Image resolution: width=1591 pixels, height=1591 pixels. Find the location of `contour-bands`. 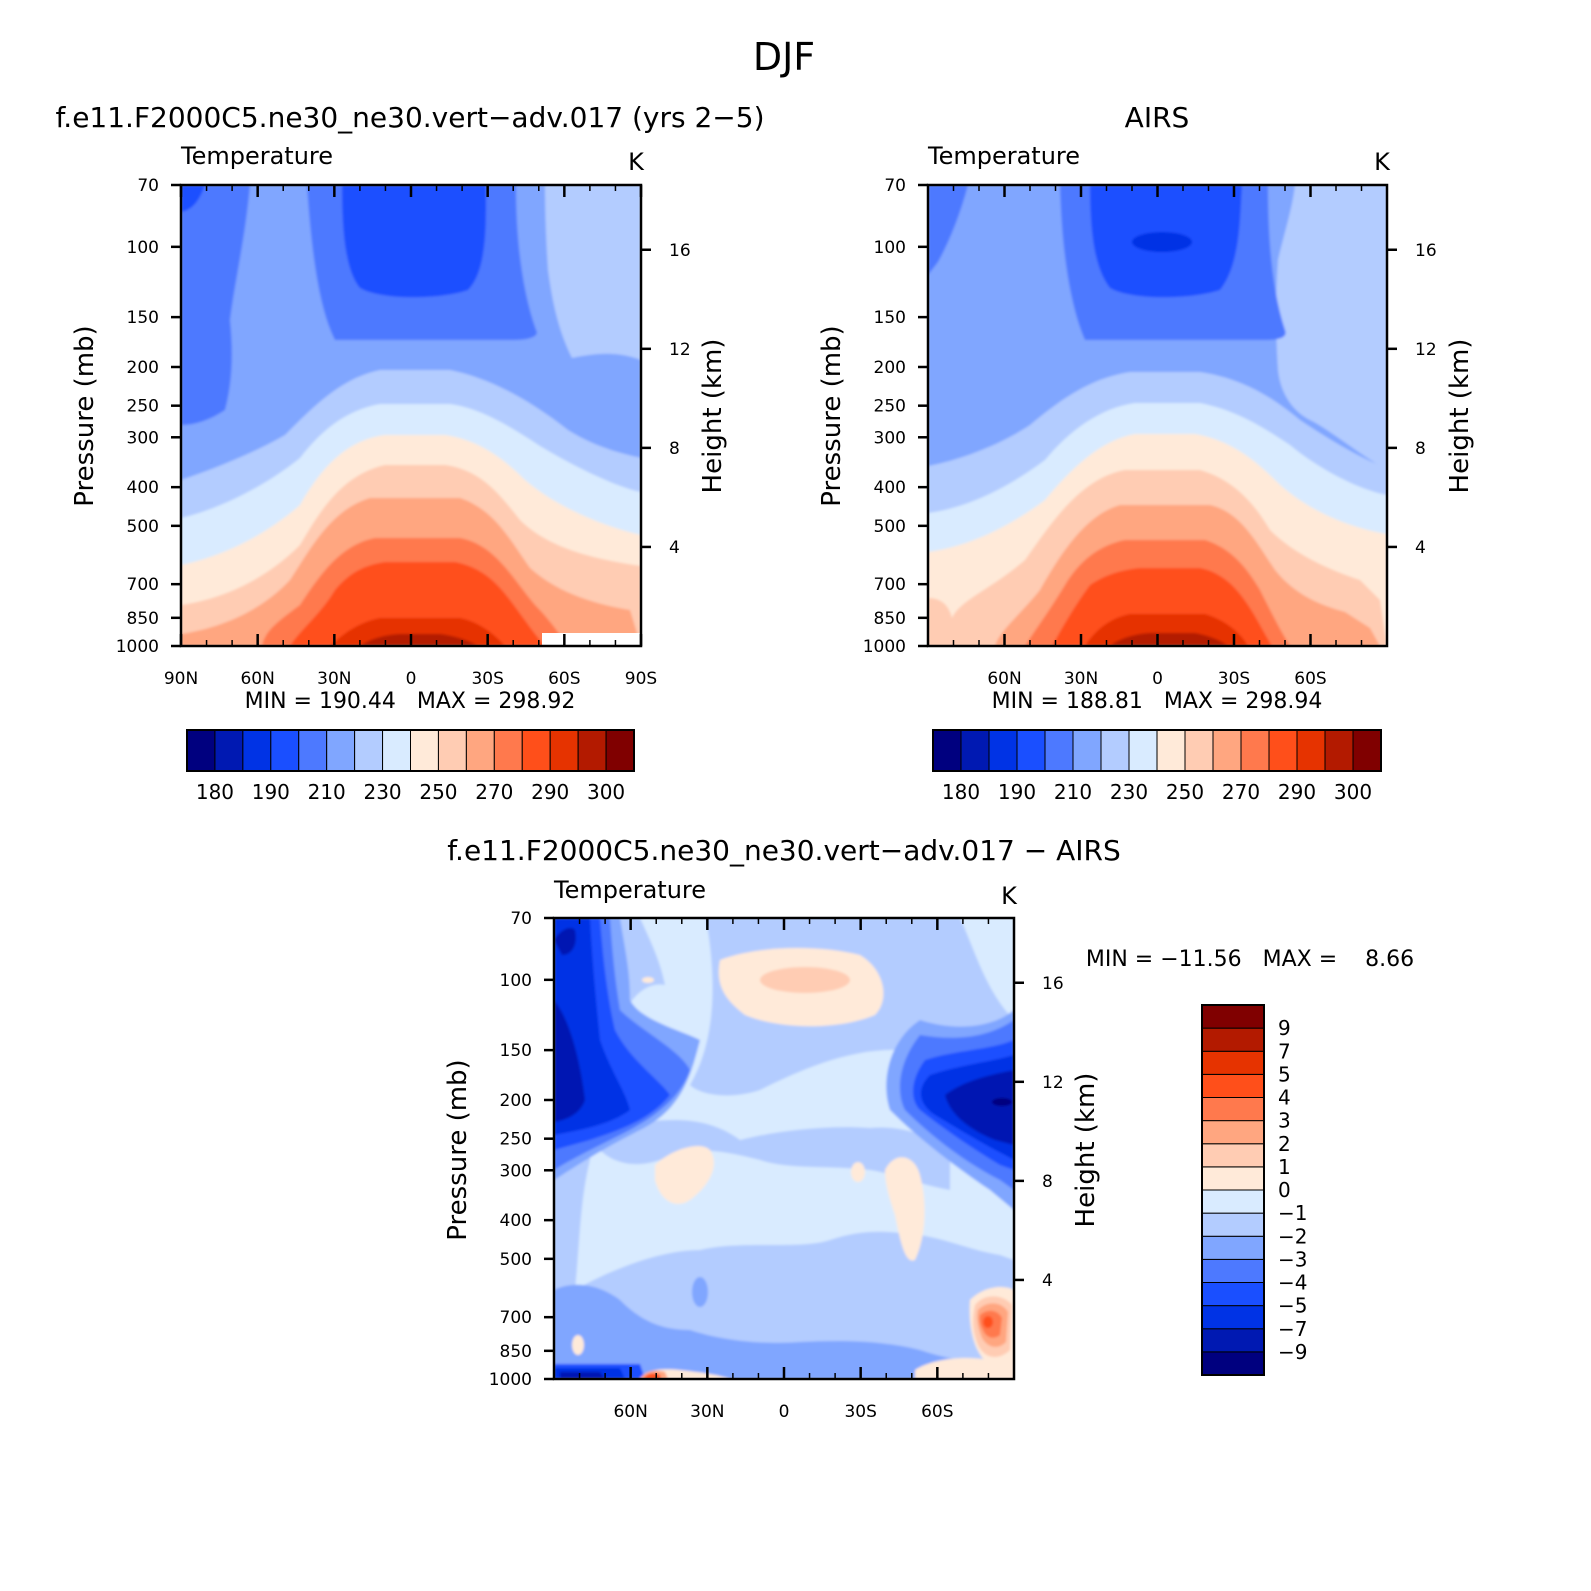

contour-bands is located at coordinates (1157, 415).